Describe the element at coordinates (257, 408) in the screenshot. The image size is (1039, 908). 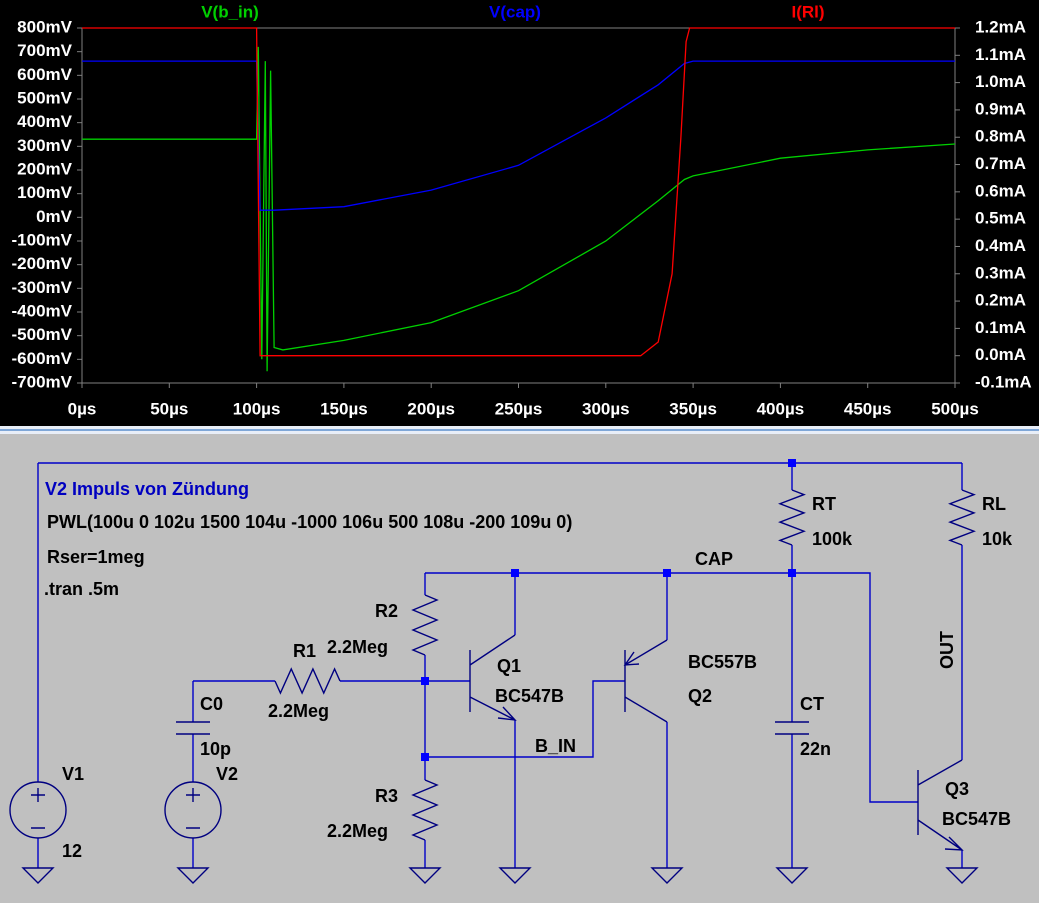
I see `x-tick-label: 100µs` at that location.